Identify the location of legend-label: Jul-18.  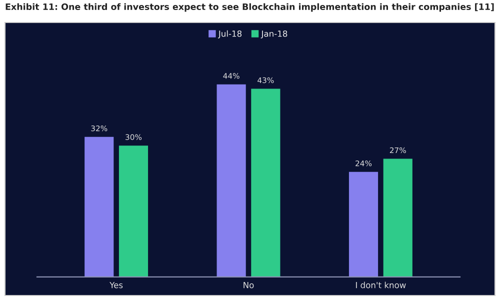
(230, 34).